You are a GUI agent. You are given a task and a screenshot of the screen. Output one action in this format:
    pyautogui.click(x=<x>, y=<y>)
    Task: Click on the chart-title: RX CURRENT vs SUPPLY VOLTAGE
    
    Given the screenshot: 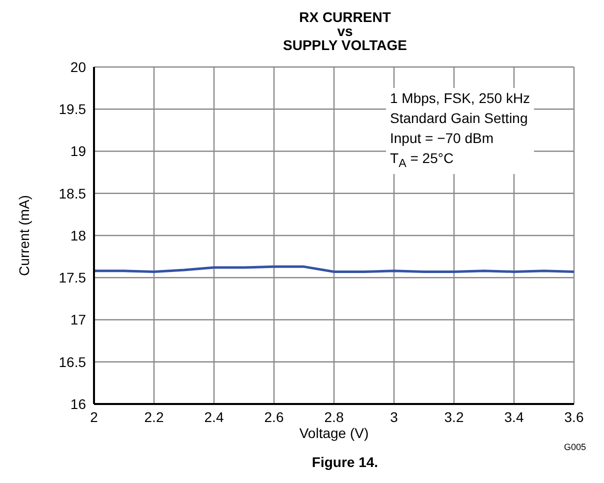 What is the action you would take?
    pyautogui.click(x=345, y=31)
    